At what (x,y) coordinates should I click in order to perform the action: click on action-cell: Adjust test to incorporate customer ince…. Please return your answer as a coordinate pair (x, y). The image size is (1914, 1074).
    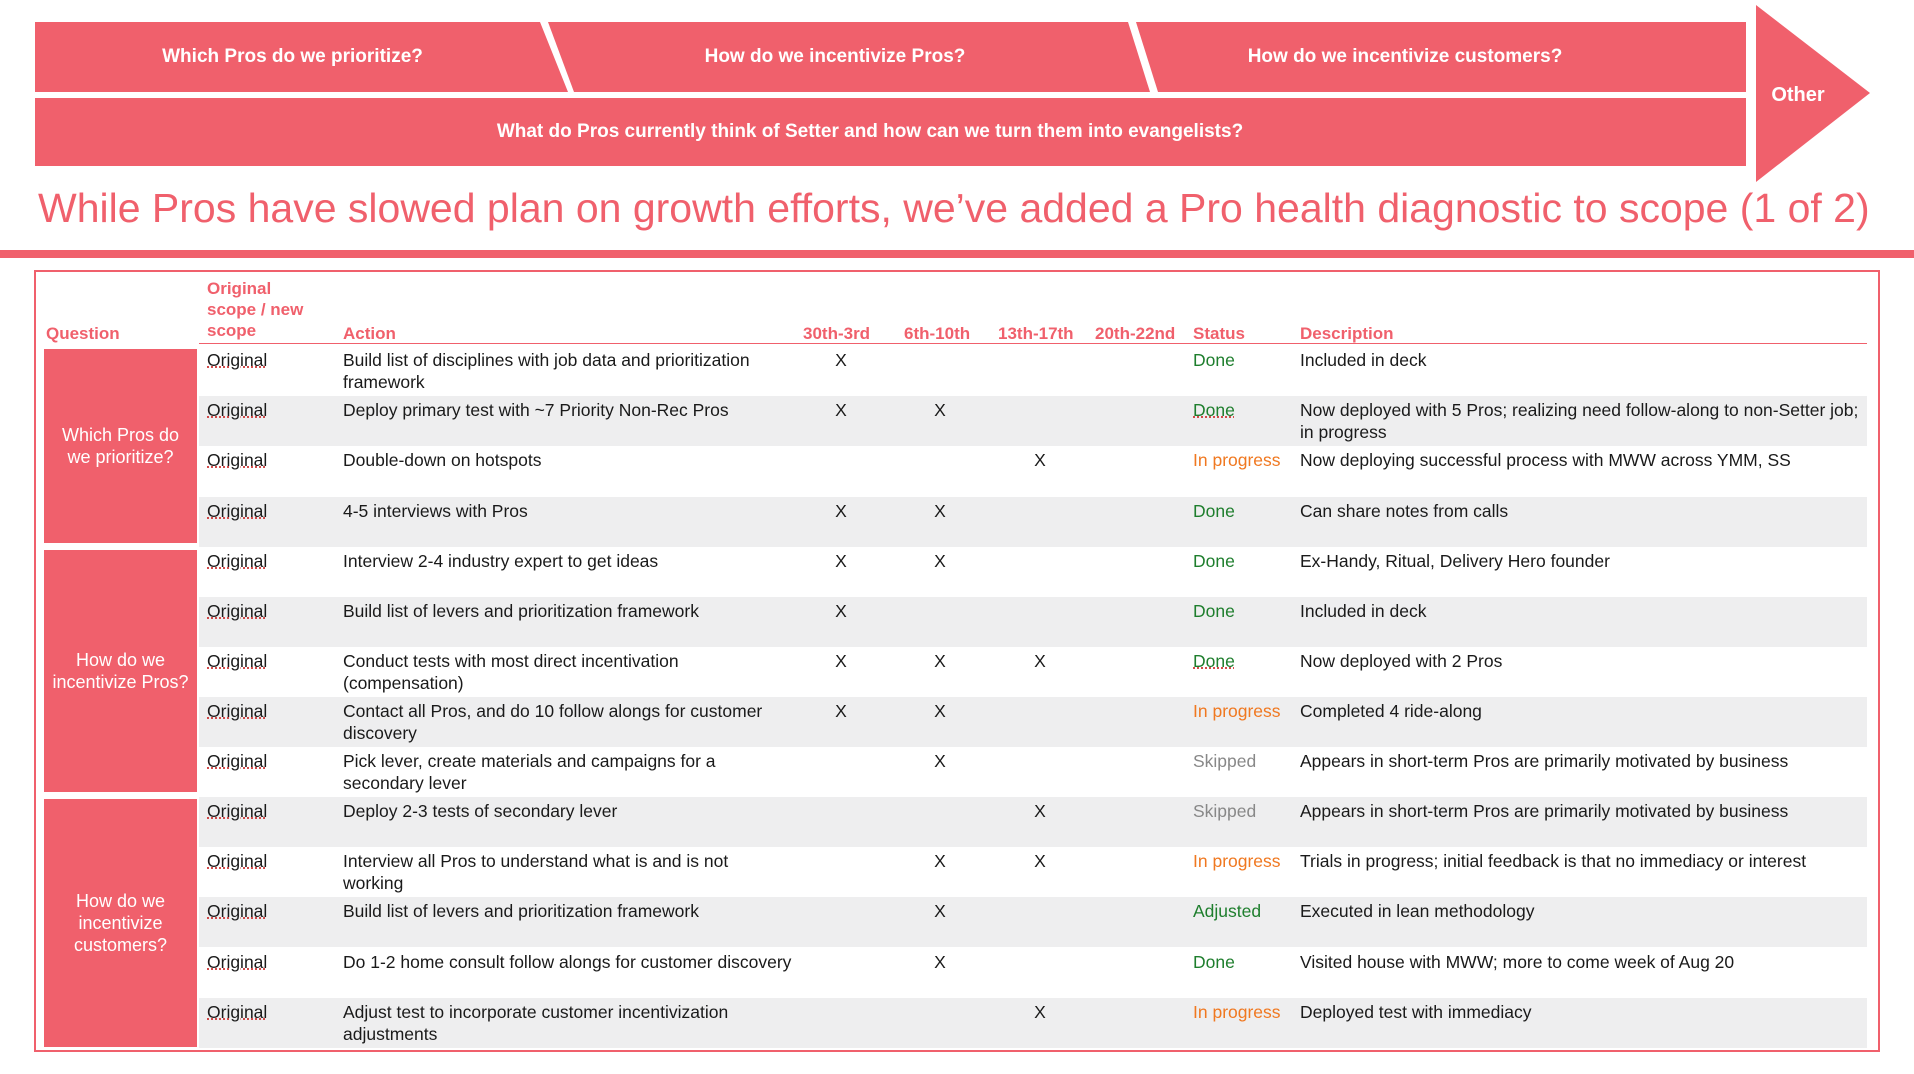
    Looking at the image, I should click on (536, 1023).